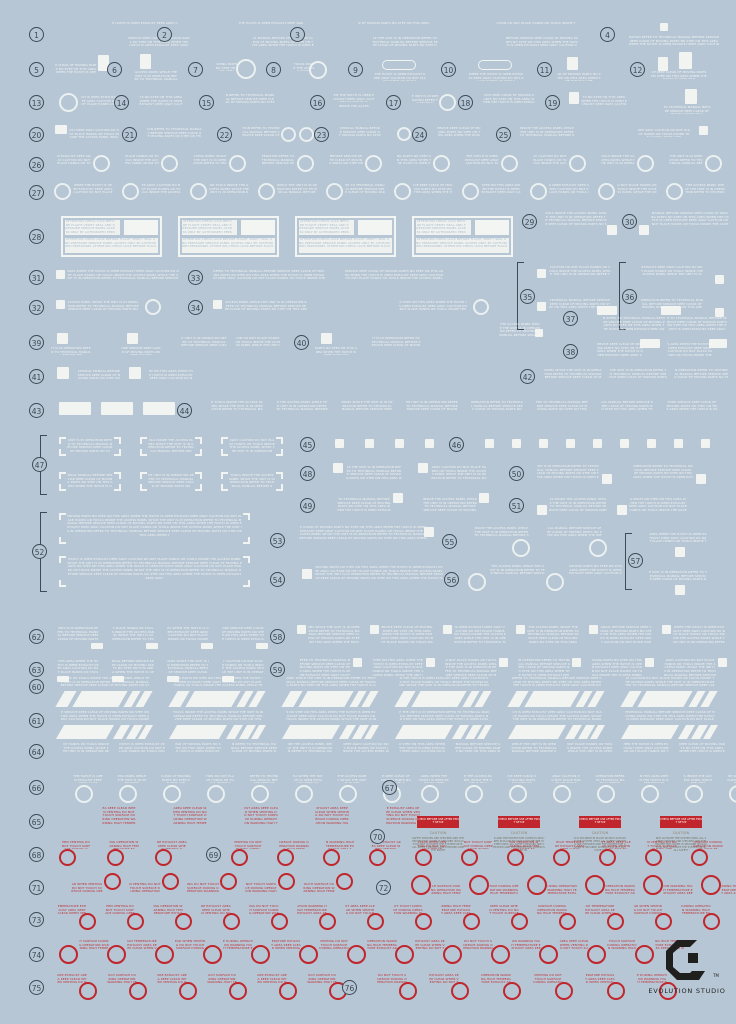 This screenshot has width=736, height=1024. Describe the element at coordinates (307, 505) in the screenshot. I see `item-number-badge: 49` at that location.